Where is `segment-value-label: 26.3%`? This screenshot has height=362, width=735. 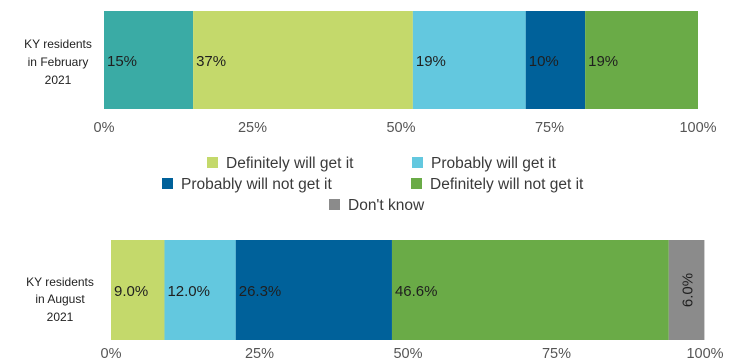
segment-value-label: 26.3% is located at coordinates (260, 291).